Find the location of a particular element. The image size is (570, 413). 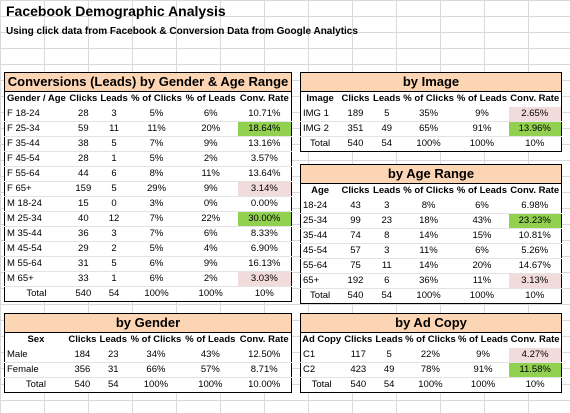

column-header: Clicks is located at coordinates (355, 99).